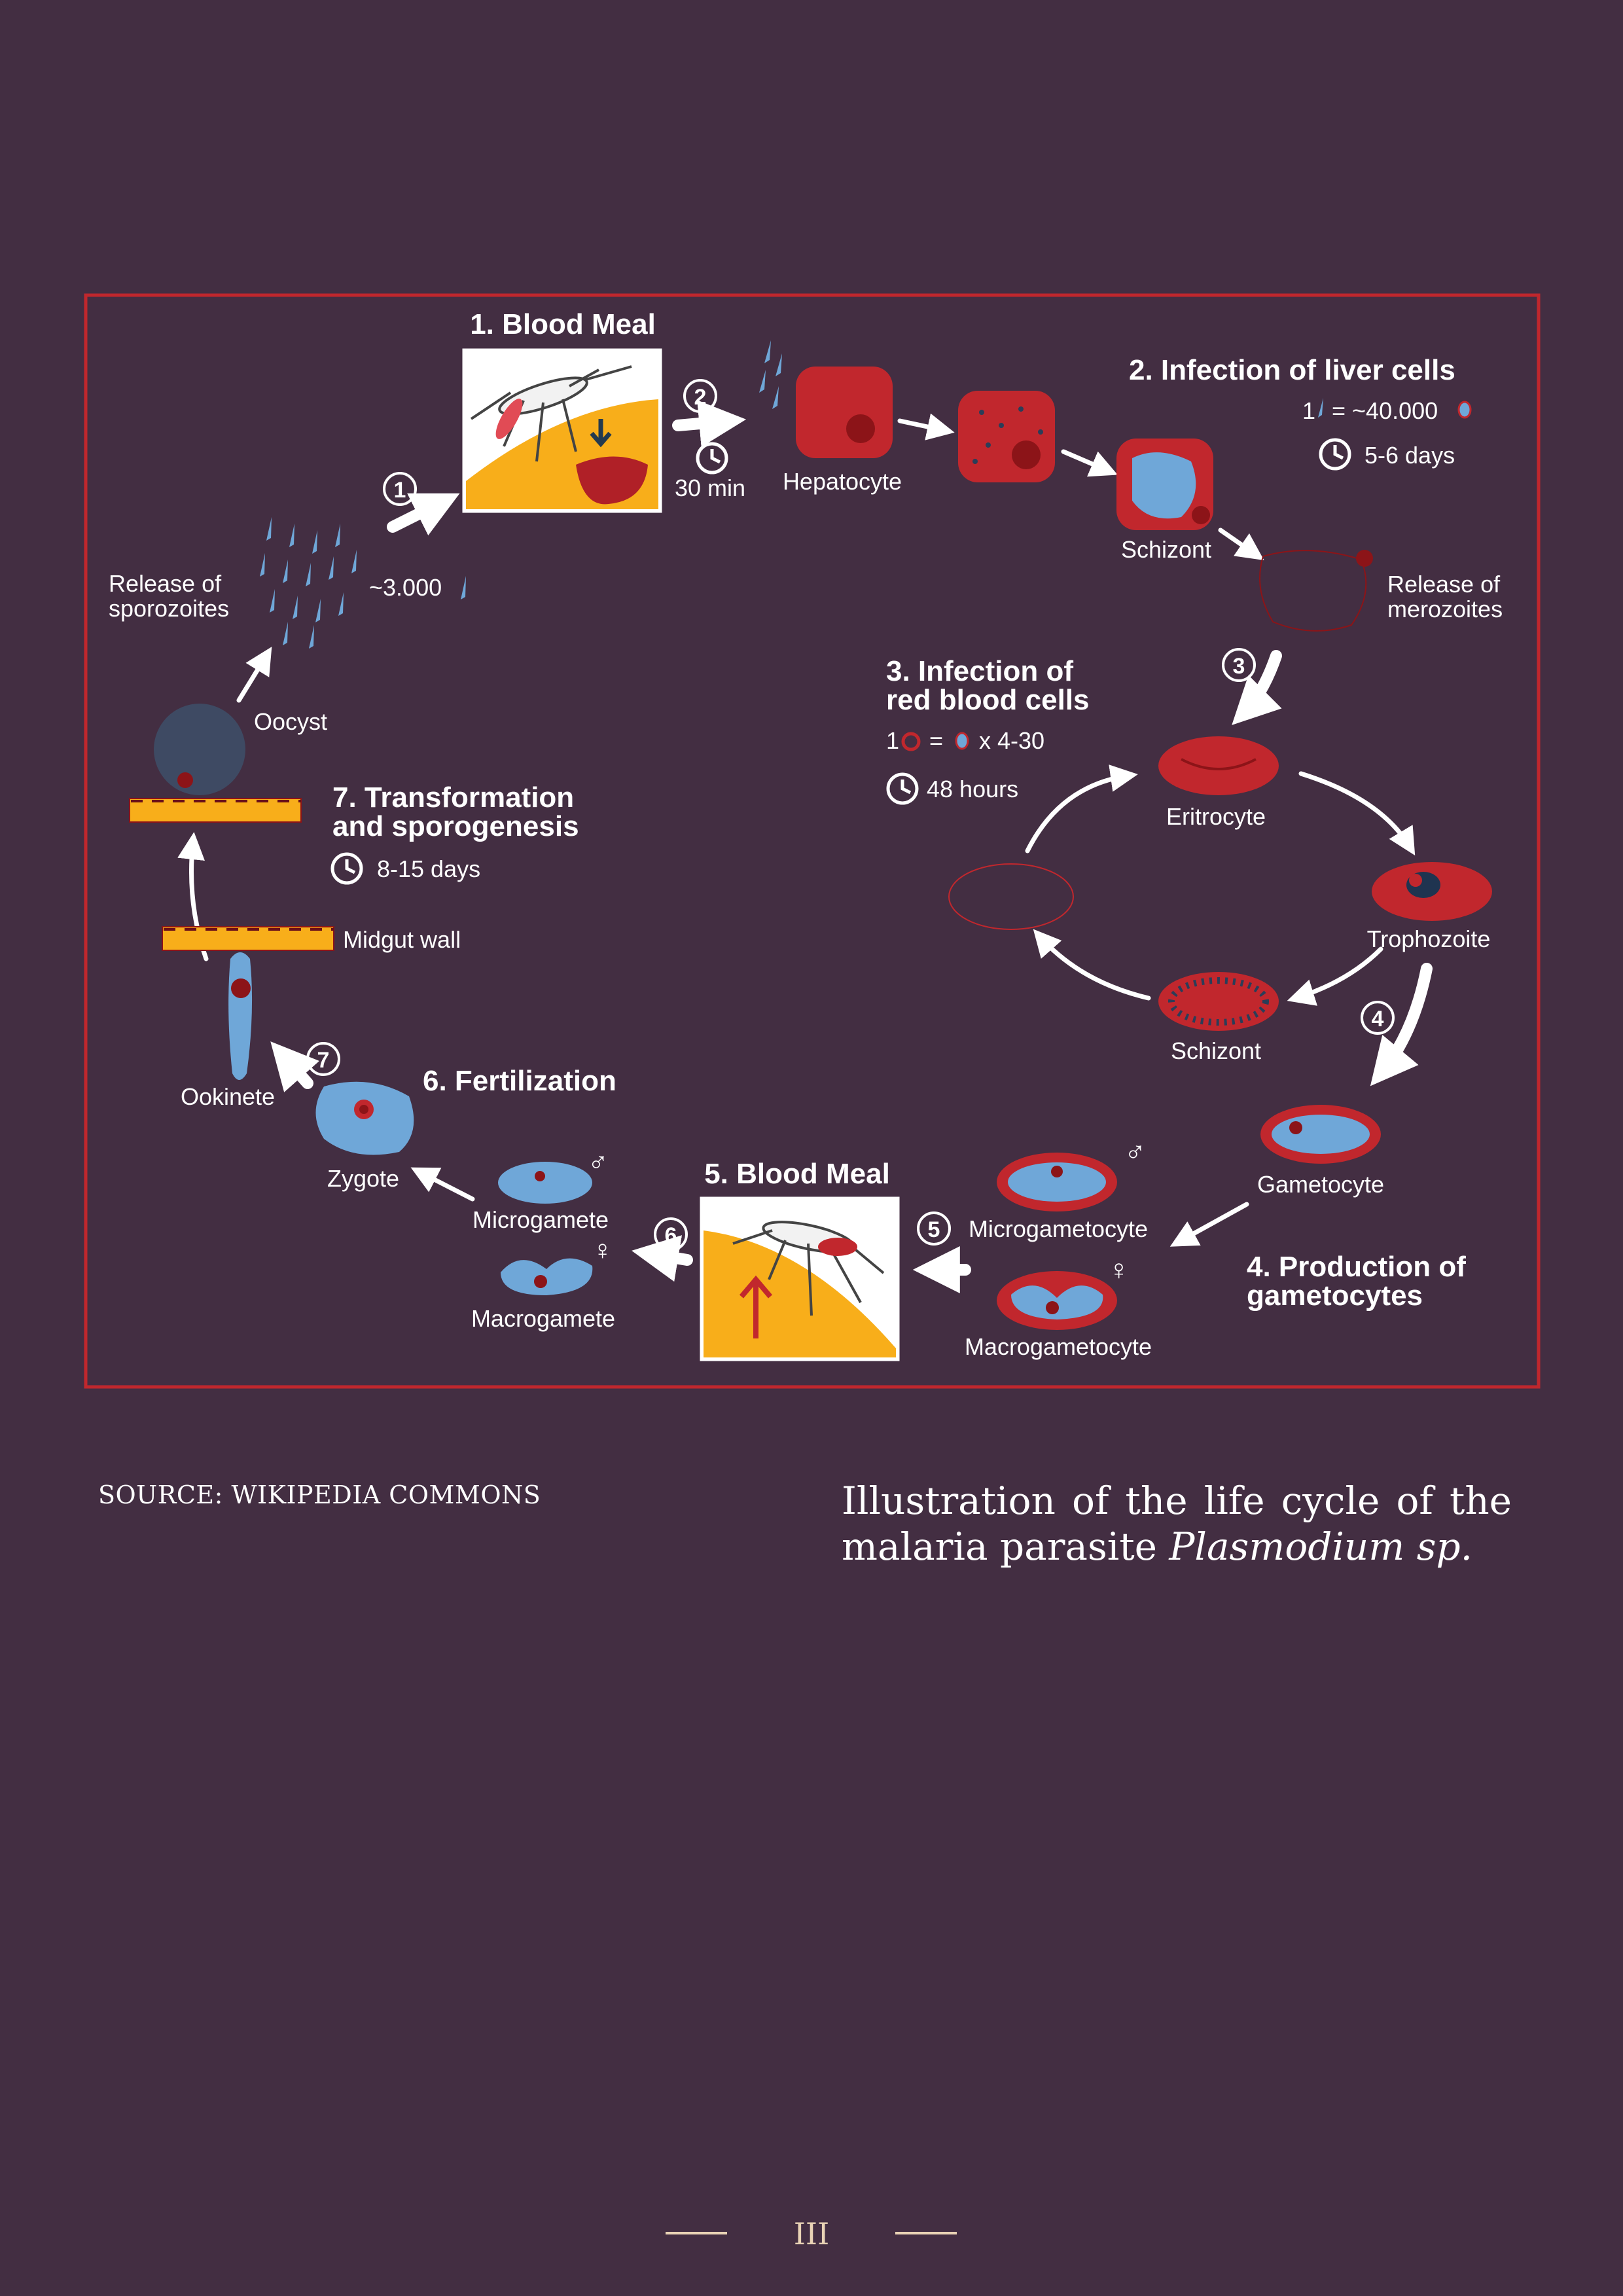 The height and width of the screenshot is (2296, 1623). I want to click on svg-text: 2, so click(700, 397).